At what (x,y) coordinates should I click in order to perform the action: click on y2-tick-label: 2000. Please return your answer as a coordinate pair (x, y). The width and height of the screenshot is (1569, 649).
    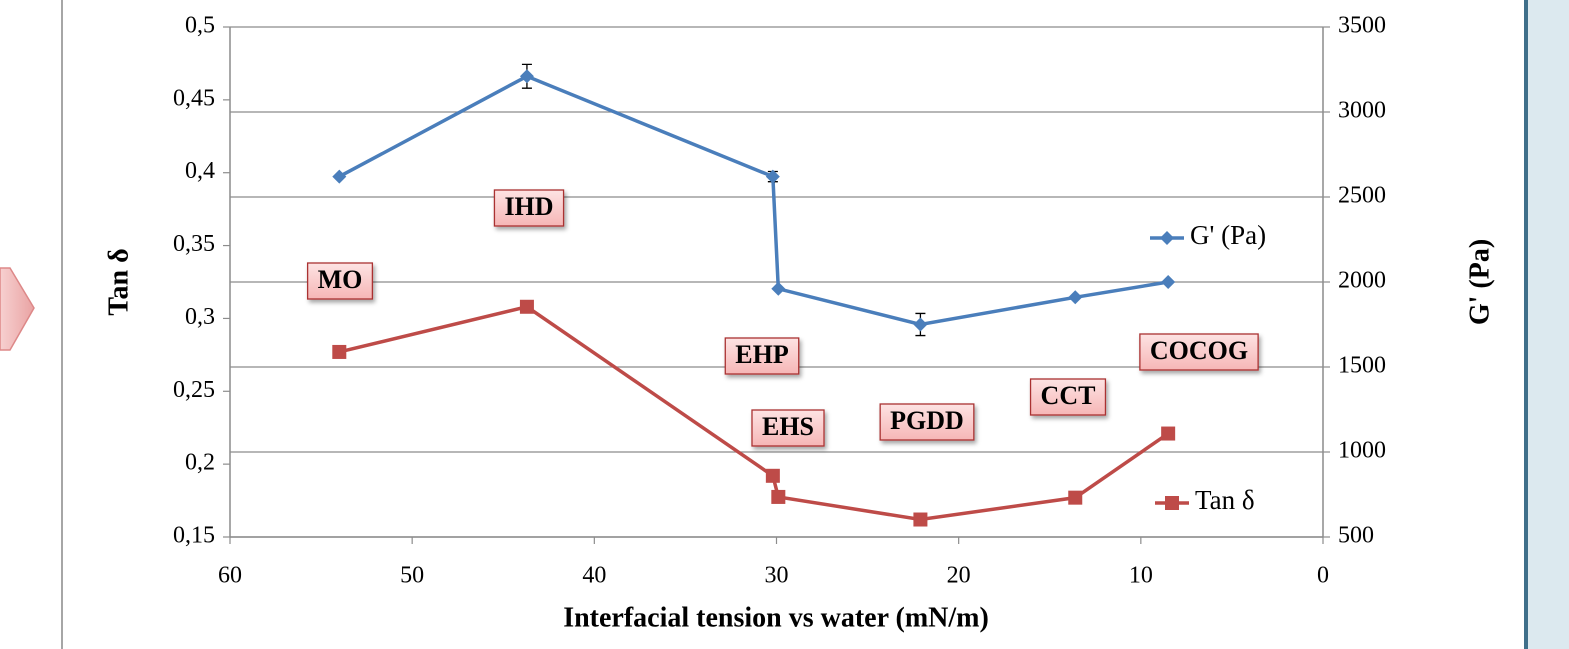
    Looking at the image, I should click on (1362, 281).